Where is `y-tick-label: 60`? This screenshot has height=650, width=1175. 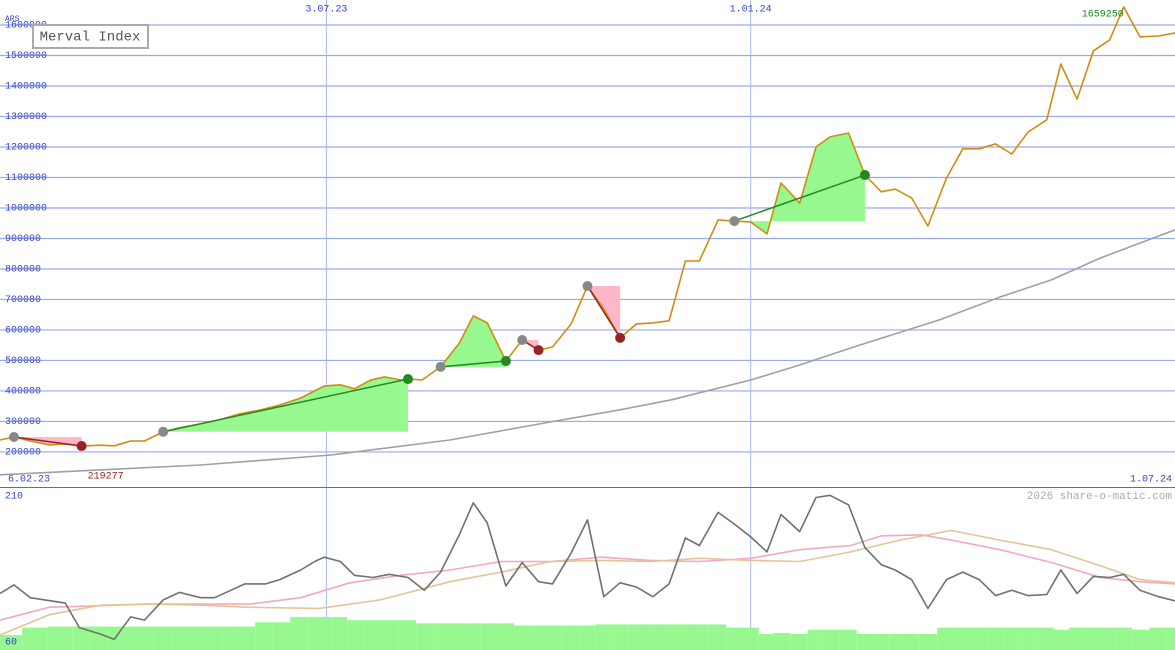
y-tick-label: 60 is located at coordinates (11, 643).